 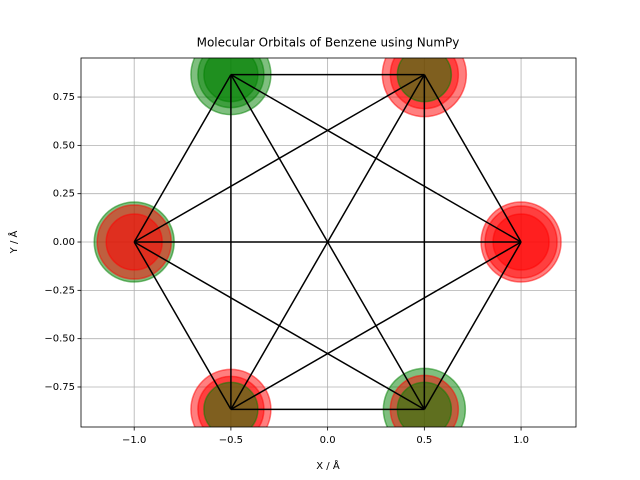 What do you see at coordinates (521, 440) in the screenshot?
I see `x-tick-label: 1.0` at bounding box center [521, 440].